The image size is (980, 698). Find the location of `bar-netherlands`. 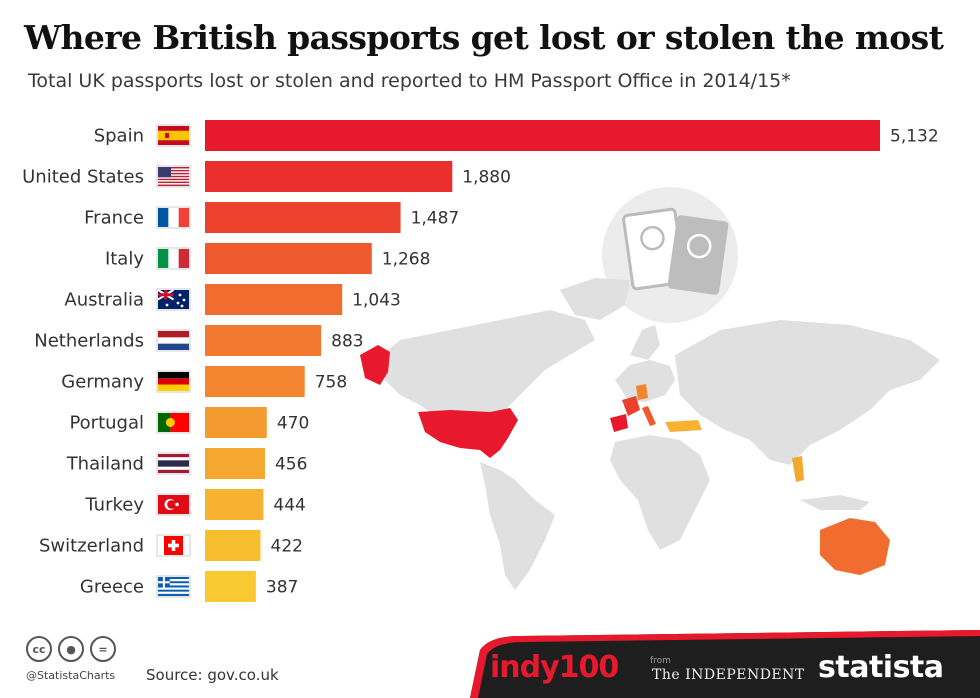

bar-netherlands is located at coordinates (263, 340).